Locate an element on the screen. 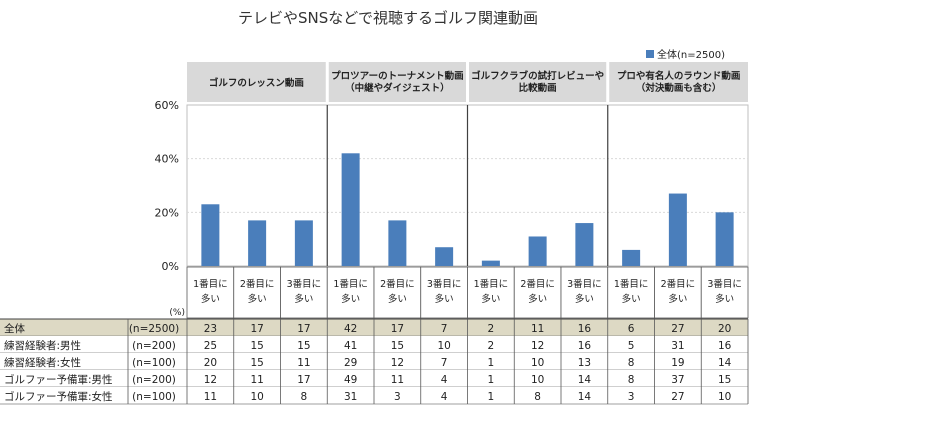 Image resolution: width=940 pixels, height=431 pixels. group-header-label: ゴルフクラブの試打レビューや is located at coordinates (537, 76).